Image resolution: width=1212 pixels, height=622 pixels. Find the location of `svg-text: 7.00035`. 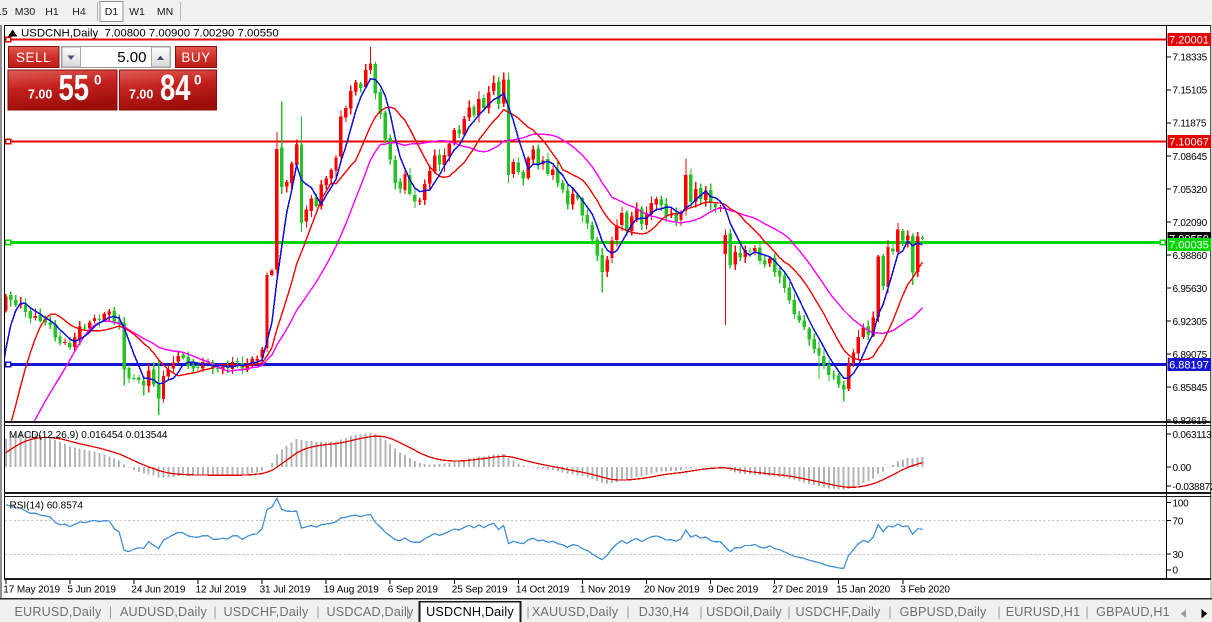

svg-text: 7.00035 is located at coordinates (1189, 246).